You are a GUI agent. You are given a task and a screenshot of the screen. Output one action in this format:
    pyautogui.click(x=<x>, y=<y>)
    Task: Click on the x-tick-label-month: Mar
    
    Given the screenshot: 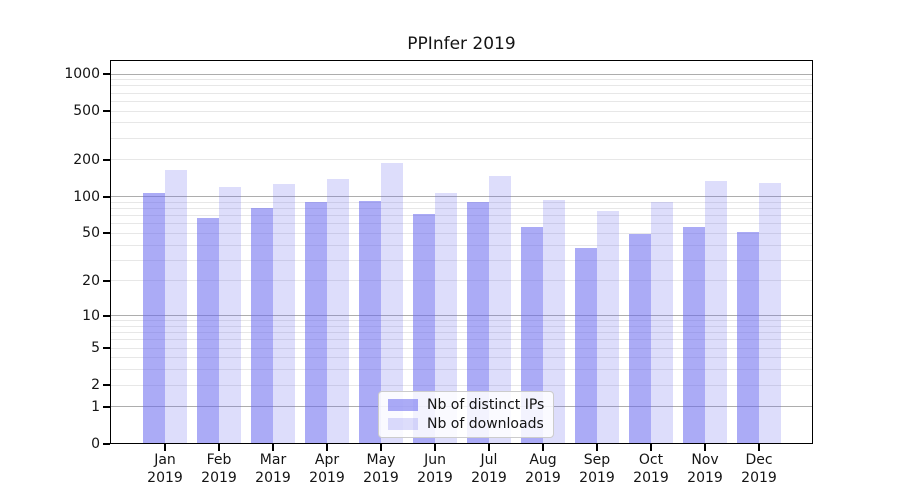 What is the action you would take?
    pyautogui.click(x=273, y=460)
    